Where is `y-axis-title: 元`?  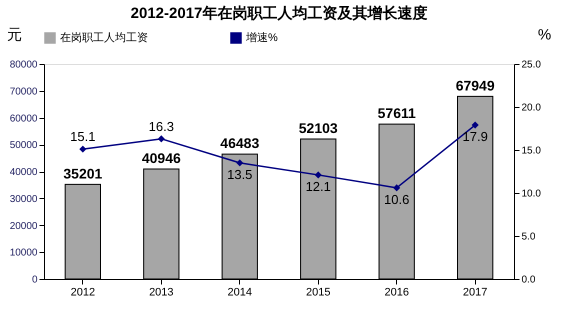
y-axis-title: 元 is located at coordinates (14, 35).